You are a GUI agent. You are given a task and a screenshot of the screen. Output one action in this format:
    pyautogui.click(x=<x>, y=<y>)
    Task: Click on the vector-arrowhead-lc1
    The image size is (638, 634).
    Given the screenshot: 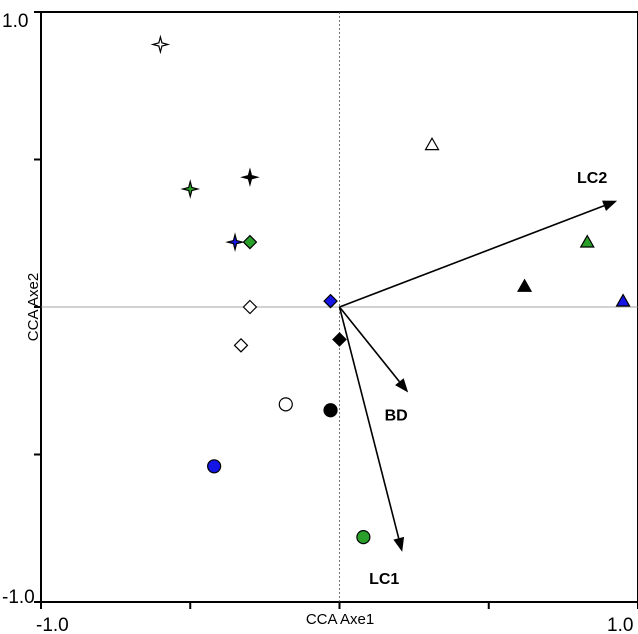 What is the action you would take?
    pyautogui.click(x=399, y=544)
    